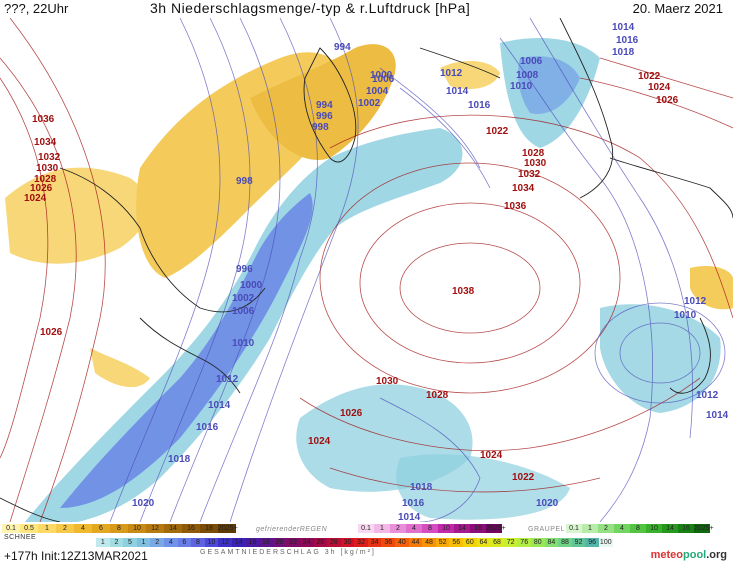 The height and width of the screenshot is (566, 733). Describe the element at coordinates (369, 103) in the screenshot. I see `isobar-label: 1002` at that location.